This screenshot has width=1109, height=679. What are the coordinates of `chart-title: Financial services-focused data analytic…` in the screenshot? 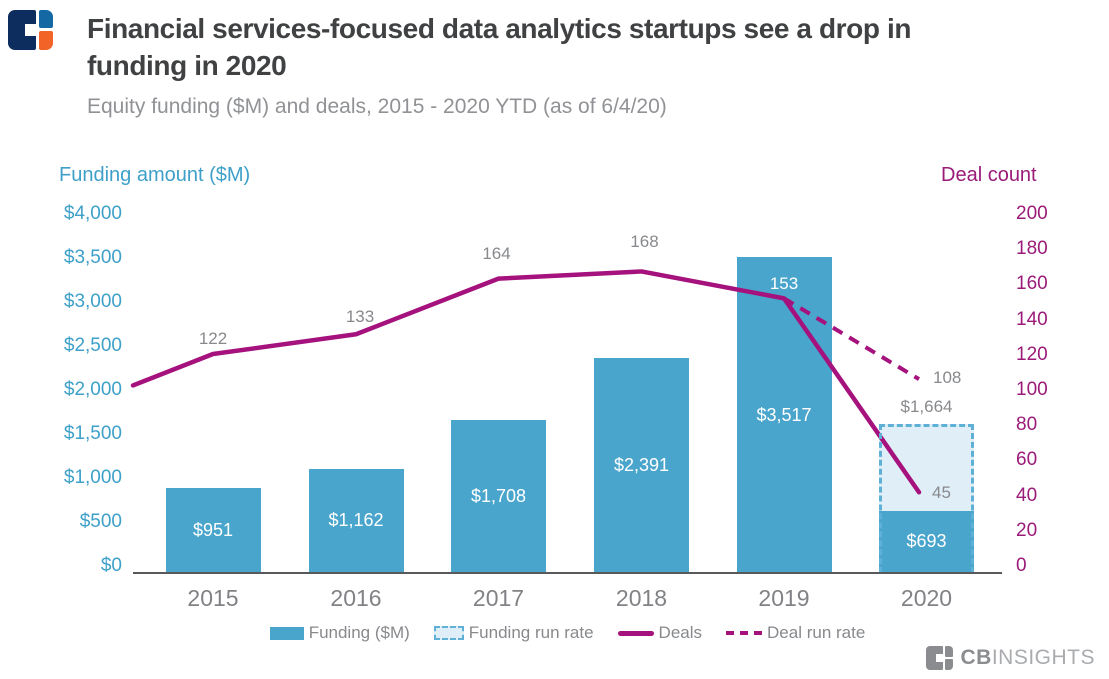 It's located at (593, 47).